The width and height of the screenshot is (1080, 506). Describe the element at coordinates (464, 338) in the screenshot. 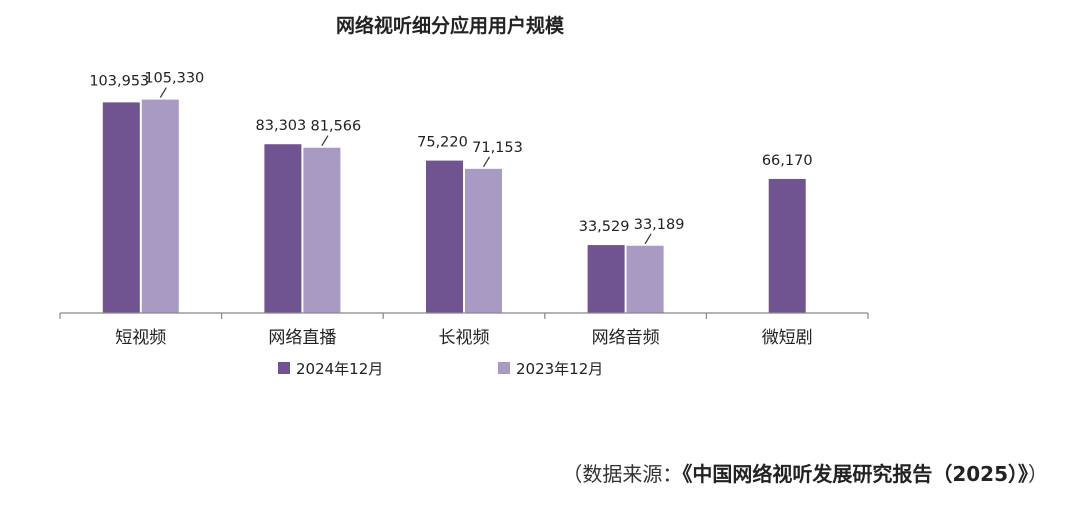

I see `category-label: 长视频` at that location.